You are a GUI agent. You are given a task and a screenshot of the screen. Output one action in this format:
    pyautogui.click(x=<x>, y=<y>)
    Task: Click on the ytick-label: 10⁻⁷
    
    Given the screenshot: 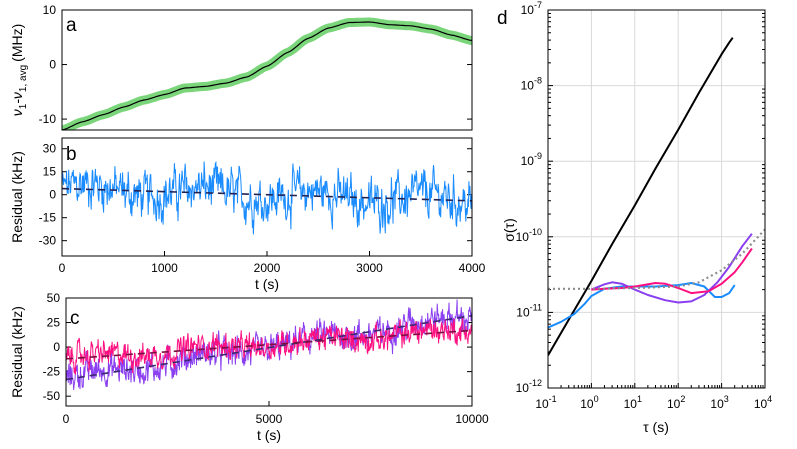 What is the action you would take?
    pyautogui.click(x=531, y=8)
    